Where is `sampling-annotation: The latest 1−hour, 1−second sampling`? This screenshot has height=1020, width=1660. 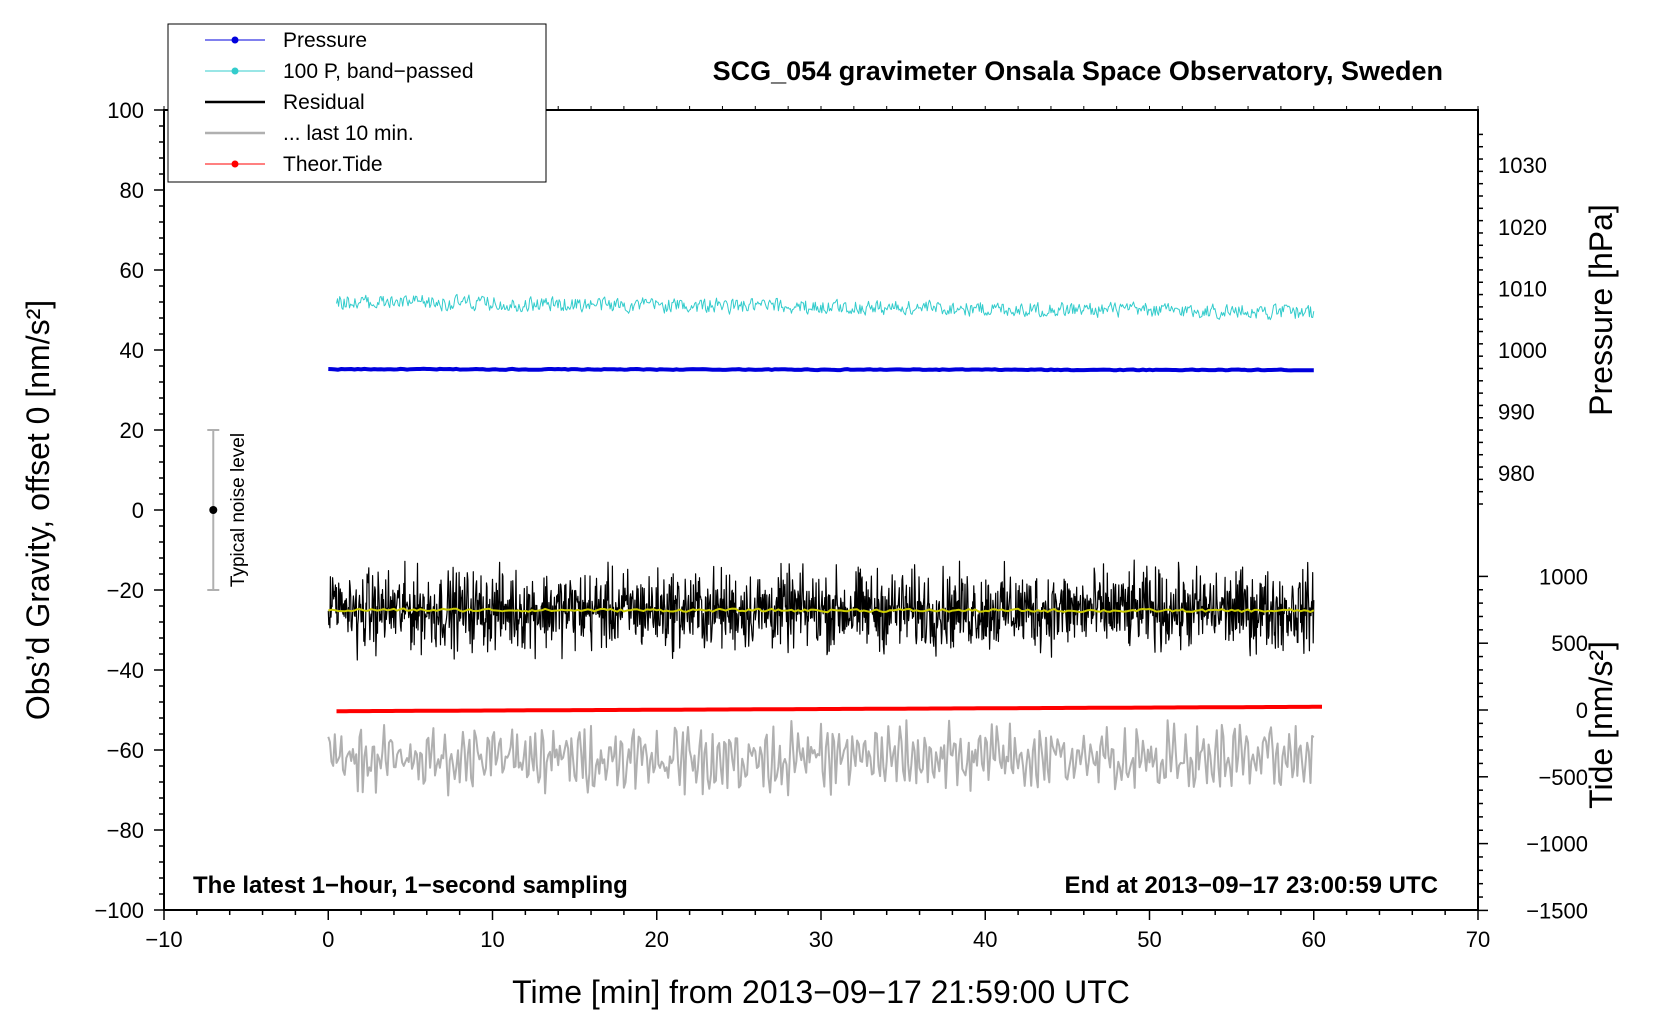 sampling-annotation: The latest 1−hour, 1−second sampling is located at coordinates (410, 885).